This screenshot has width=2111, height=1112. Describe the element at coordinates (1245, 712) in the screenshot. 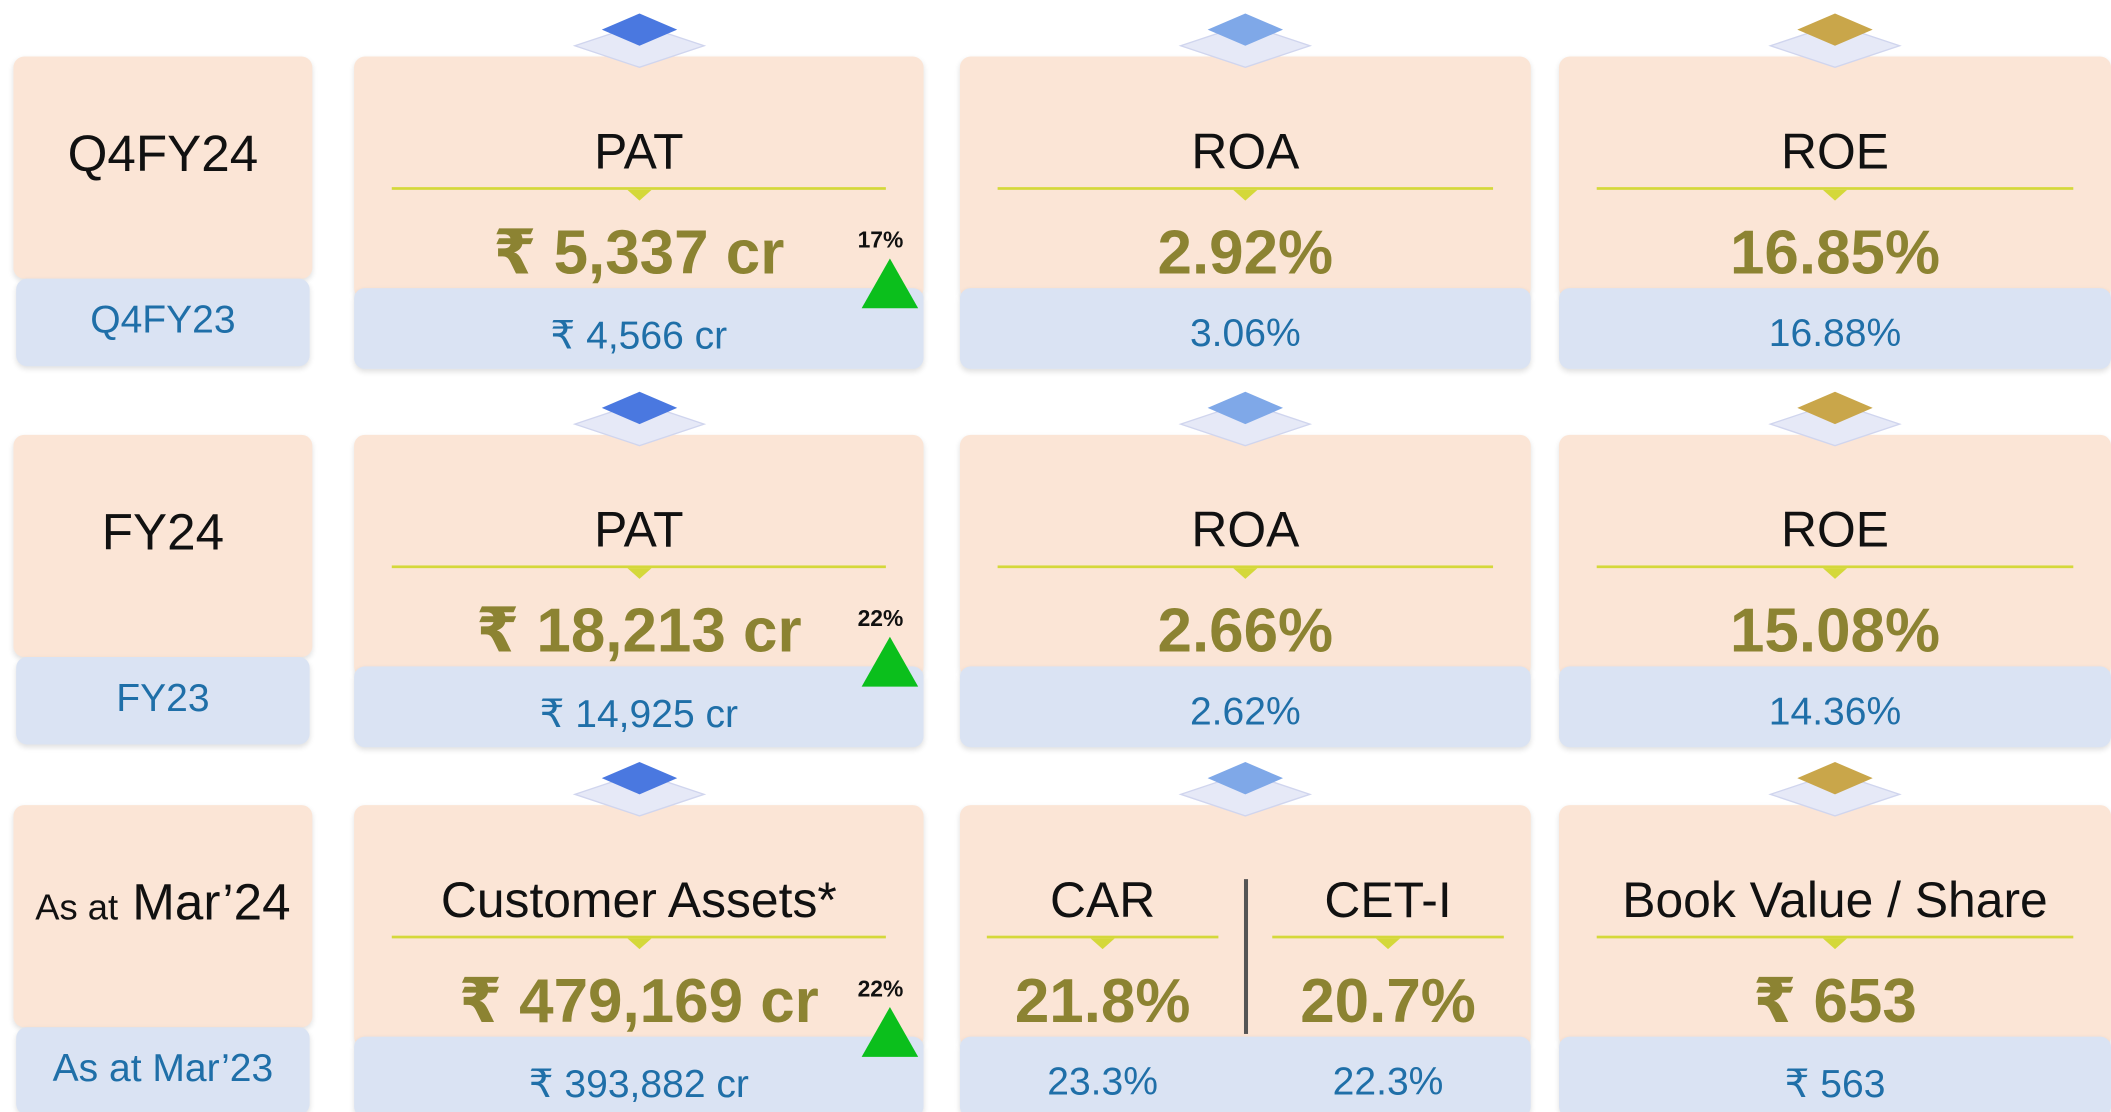

I see `previous-value: 2.62%` at that location.